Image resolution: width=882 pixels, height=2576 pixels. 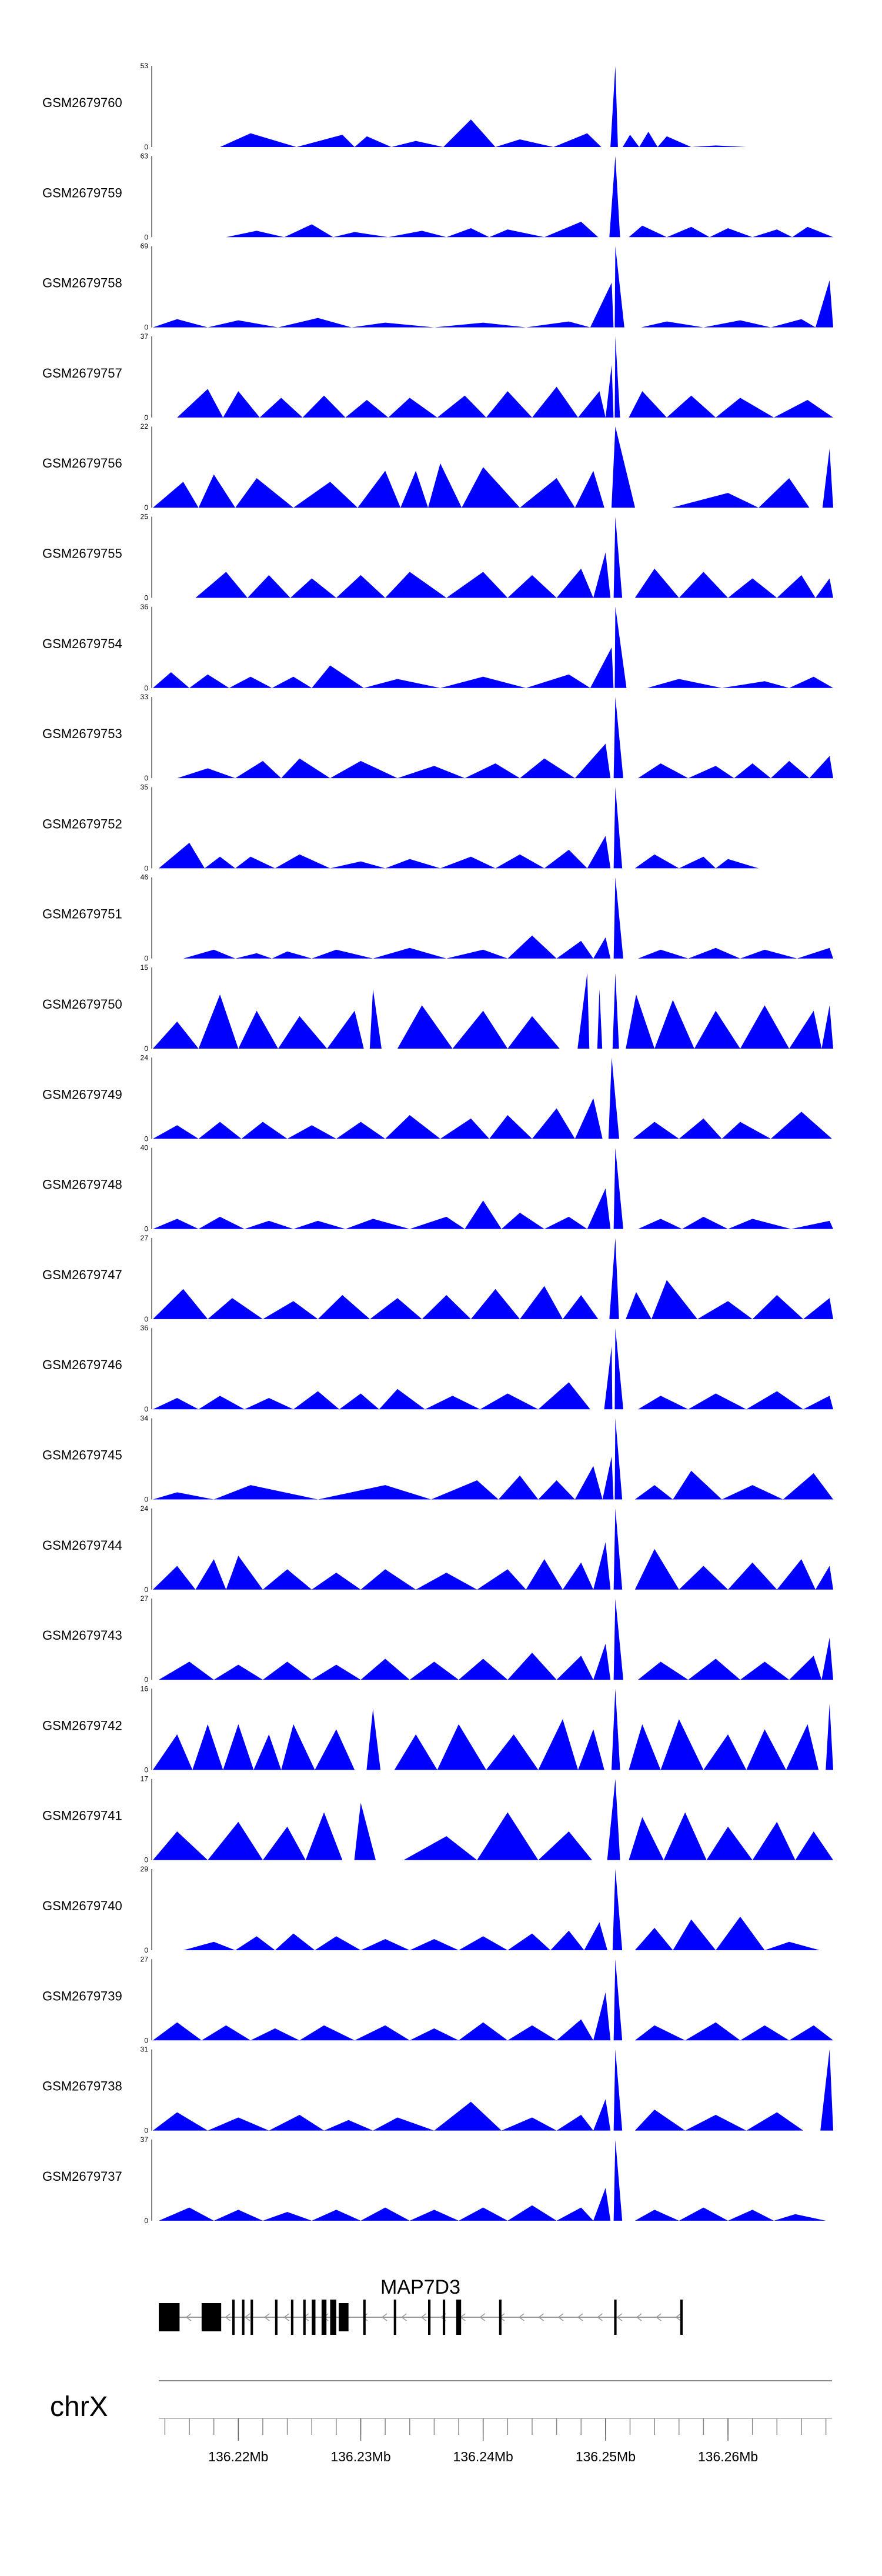 What do you see at coordinates (82, 2086) in the screenshot?
I see `track-label: GSM2679738` at bounding box center [82, 2086].